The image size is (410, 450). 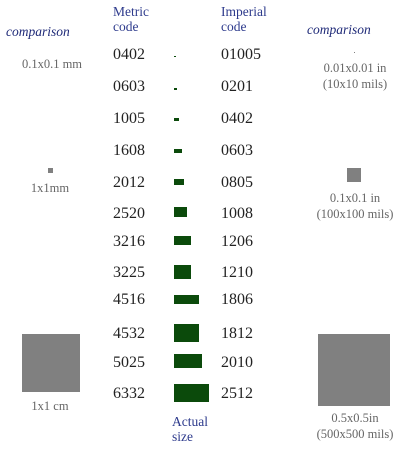 I want to click on right-comparison-large-label: 0.5x0.5in (500x500 mils), so click(x=355, y=426).